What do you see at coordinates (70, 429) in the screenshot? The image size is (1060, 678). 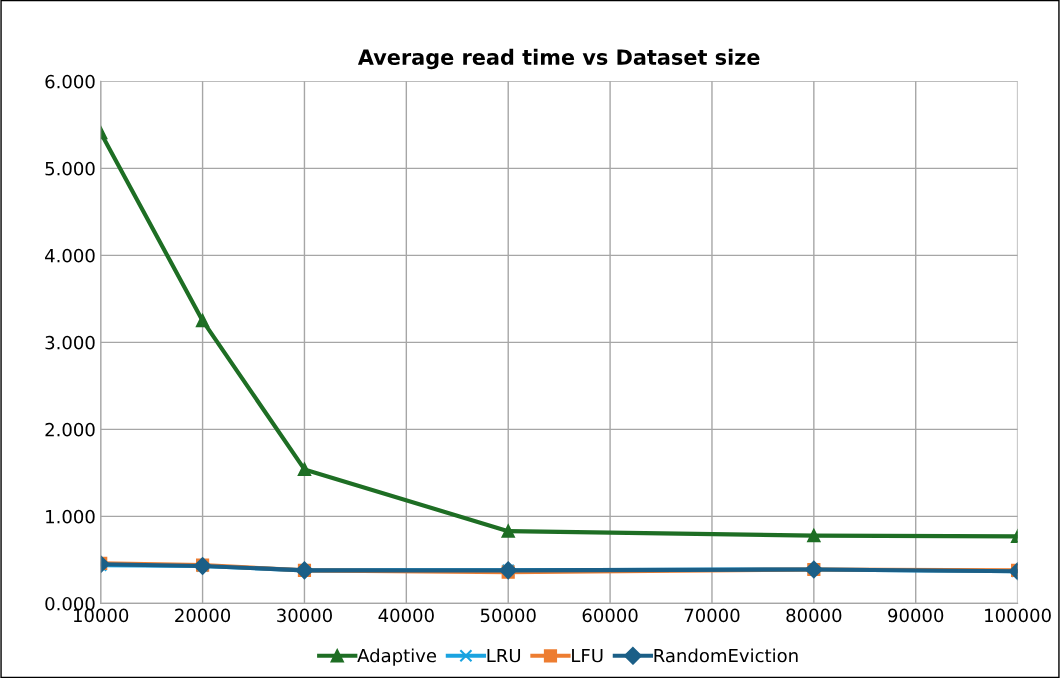 I see `y-tick-label: 2.000` at bounding box center [70, 429].